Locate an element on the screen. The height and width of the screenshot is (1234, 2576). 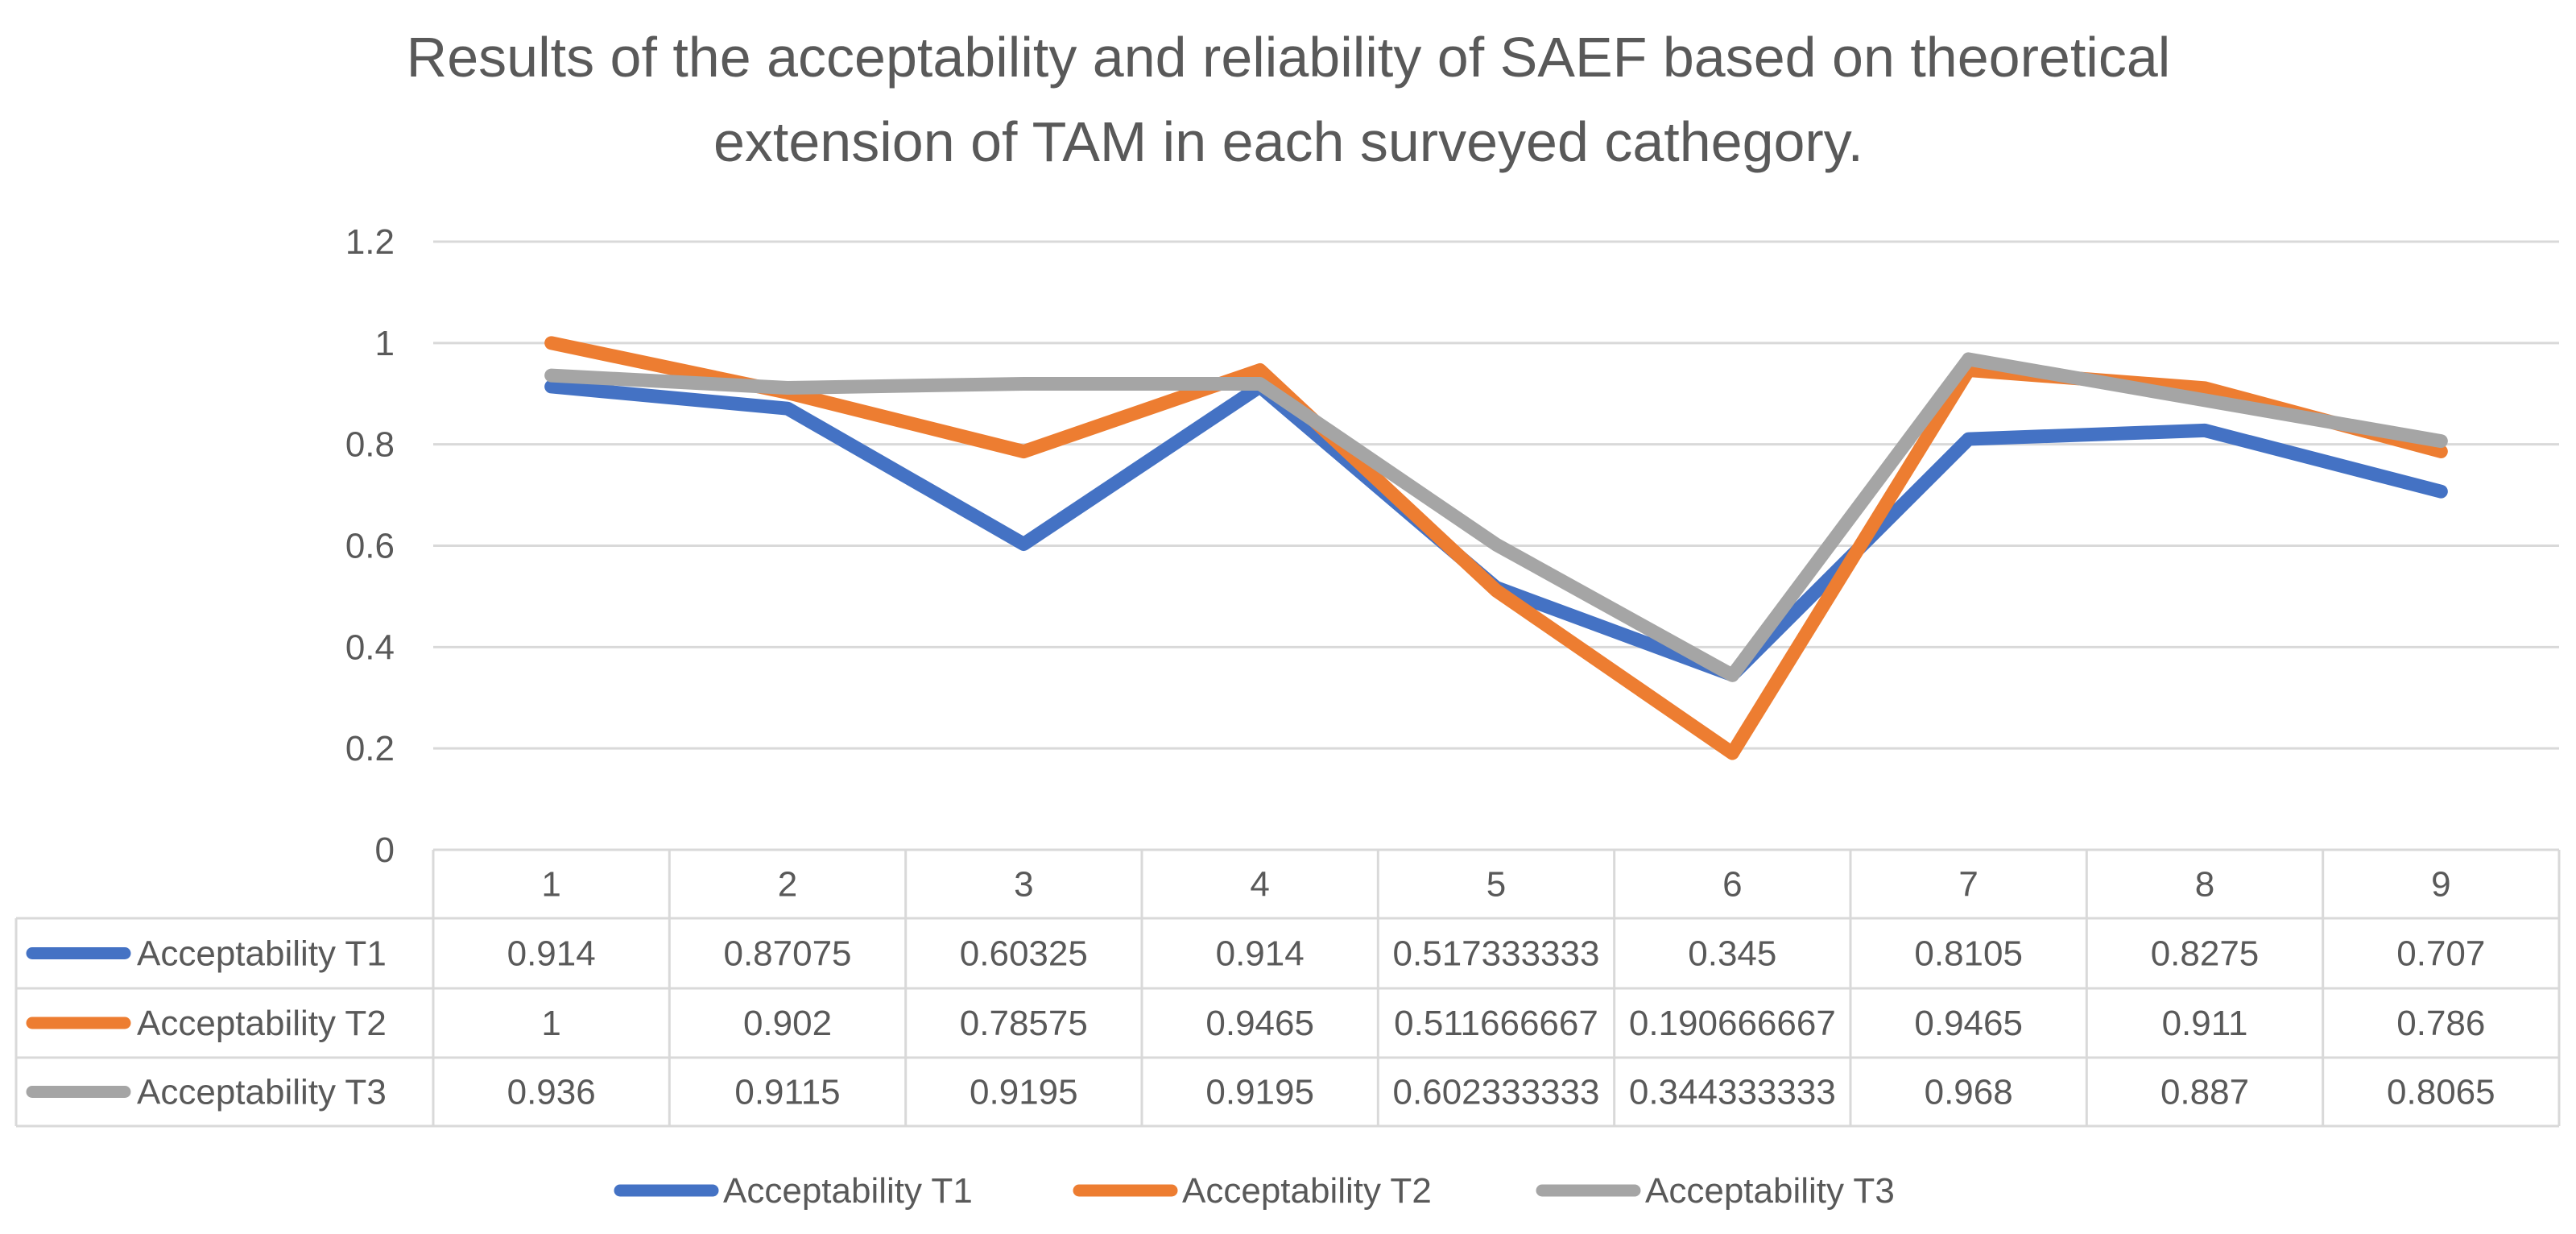
data-label: 0.8105 is located at coordinates (1969, 954).